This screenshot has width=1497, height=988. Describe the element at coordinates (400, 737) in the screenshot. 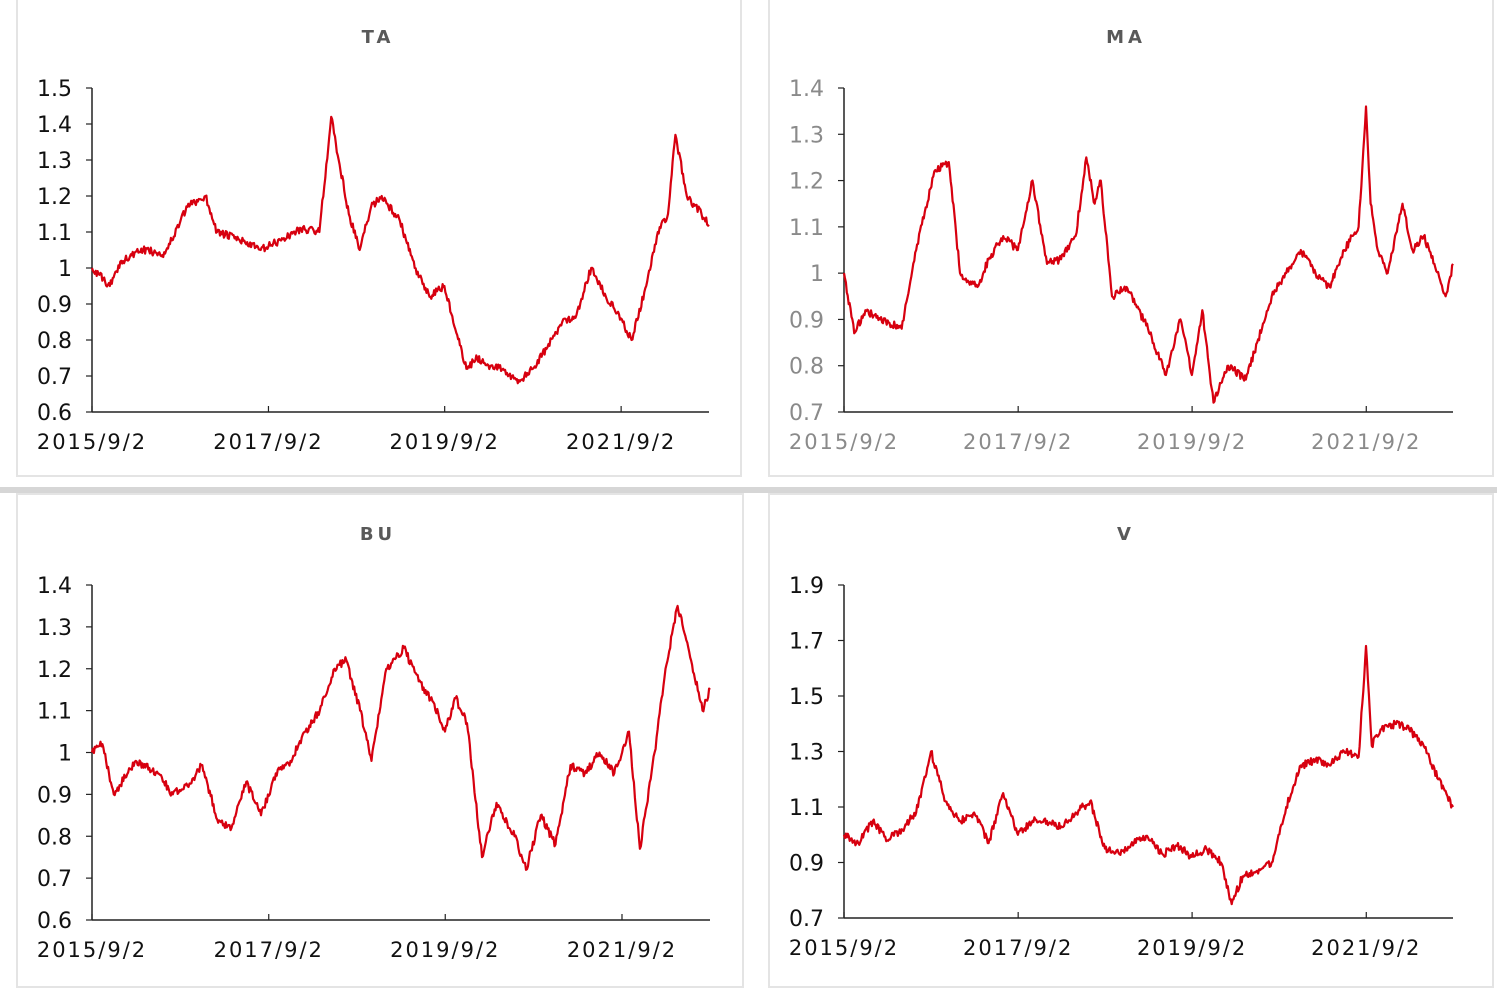

I see `series-line-bu` at that location.